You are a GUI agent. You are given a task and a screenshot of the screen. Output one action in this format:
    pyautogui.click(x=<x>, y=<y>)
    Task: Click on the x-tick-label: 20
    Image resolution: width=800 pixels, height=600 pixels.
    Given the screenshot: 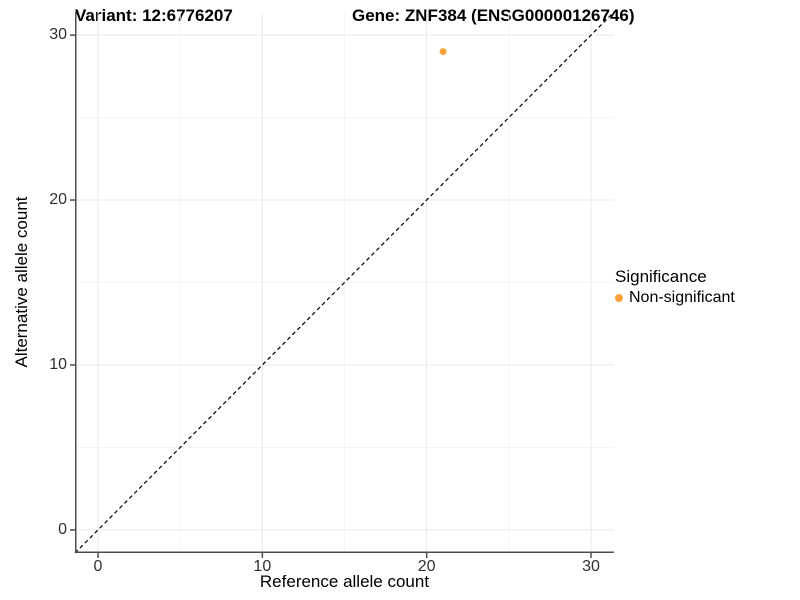 What is the action you would take?
    pyautogui.click(x=426, y=566)
    